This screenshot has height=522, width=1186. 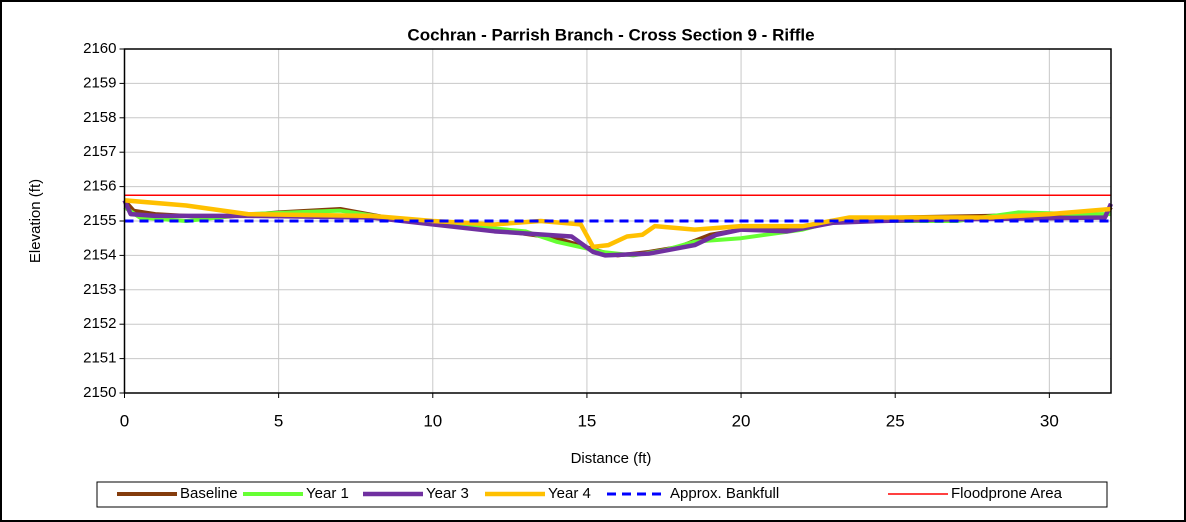 I want to click on x-tick-label: 5, so click(x=278, y=420).